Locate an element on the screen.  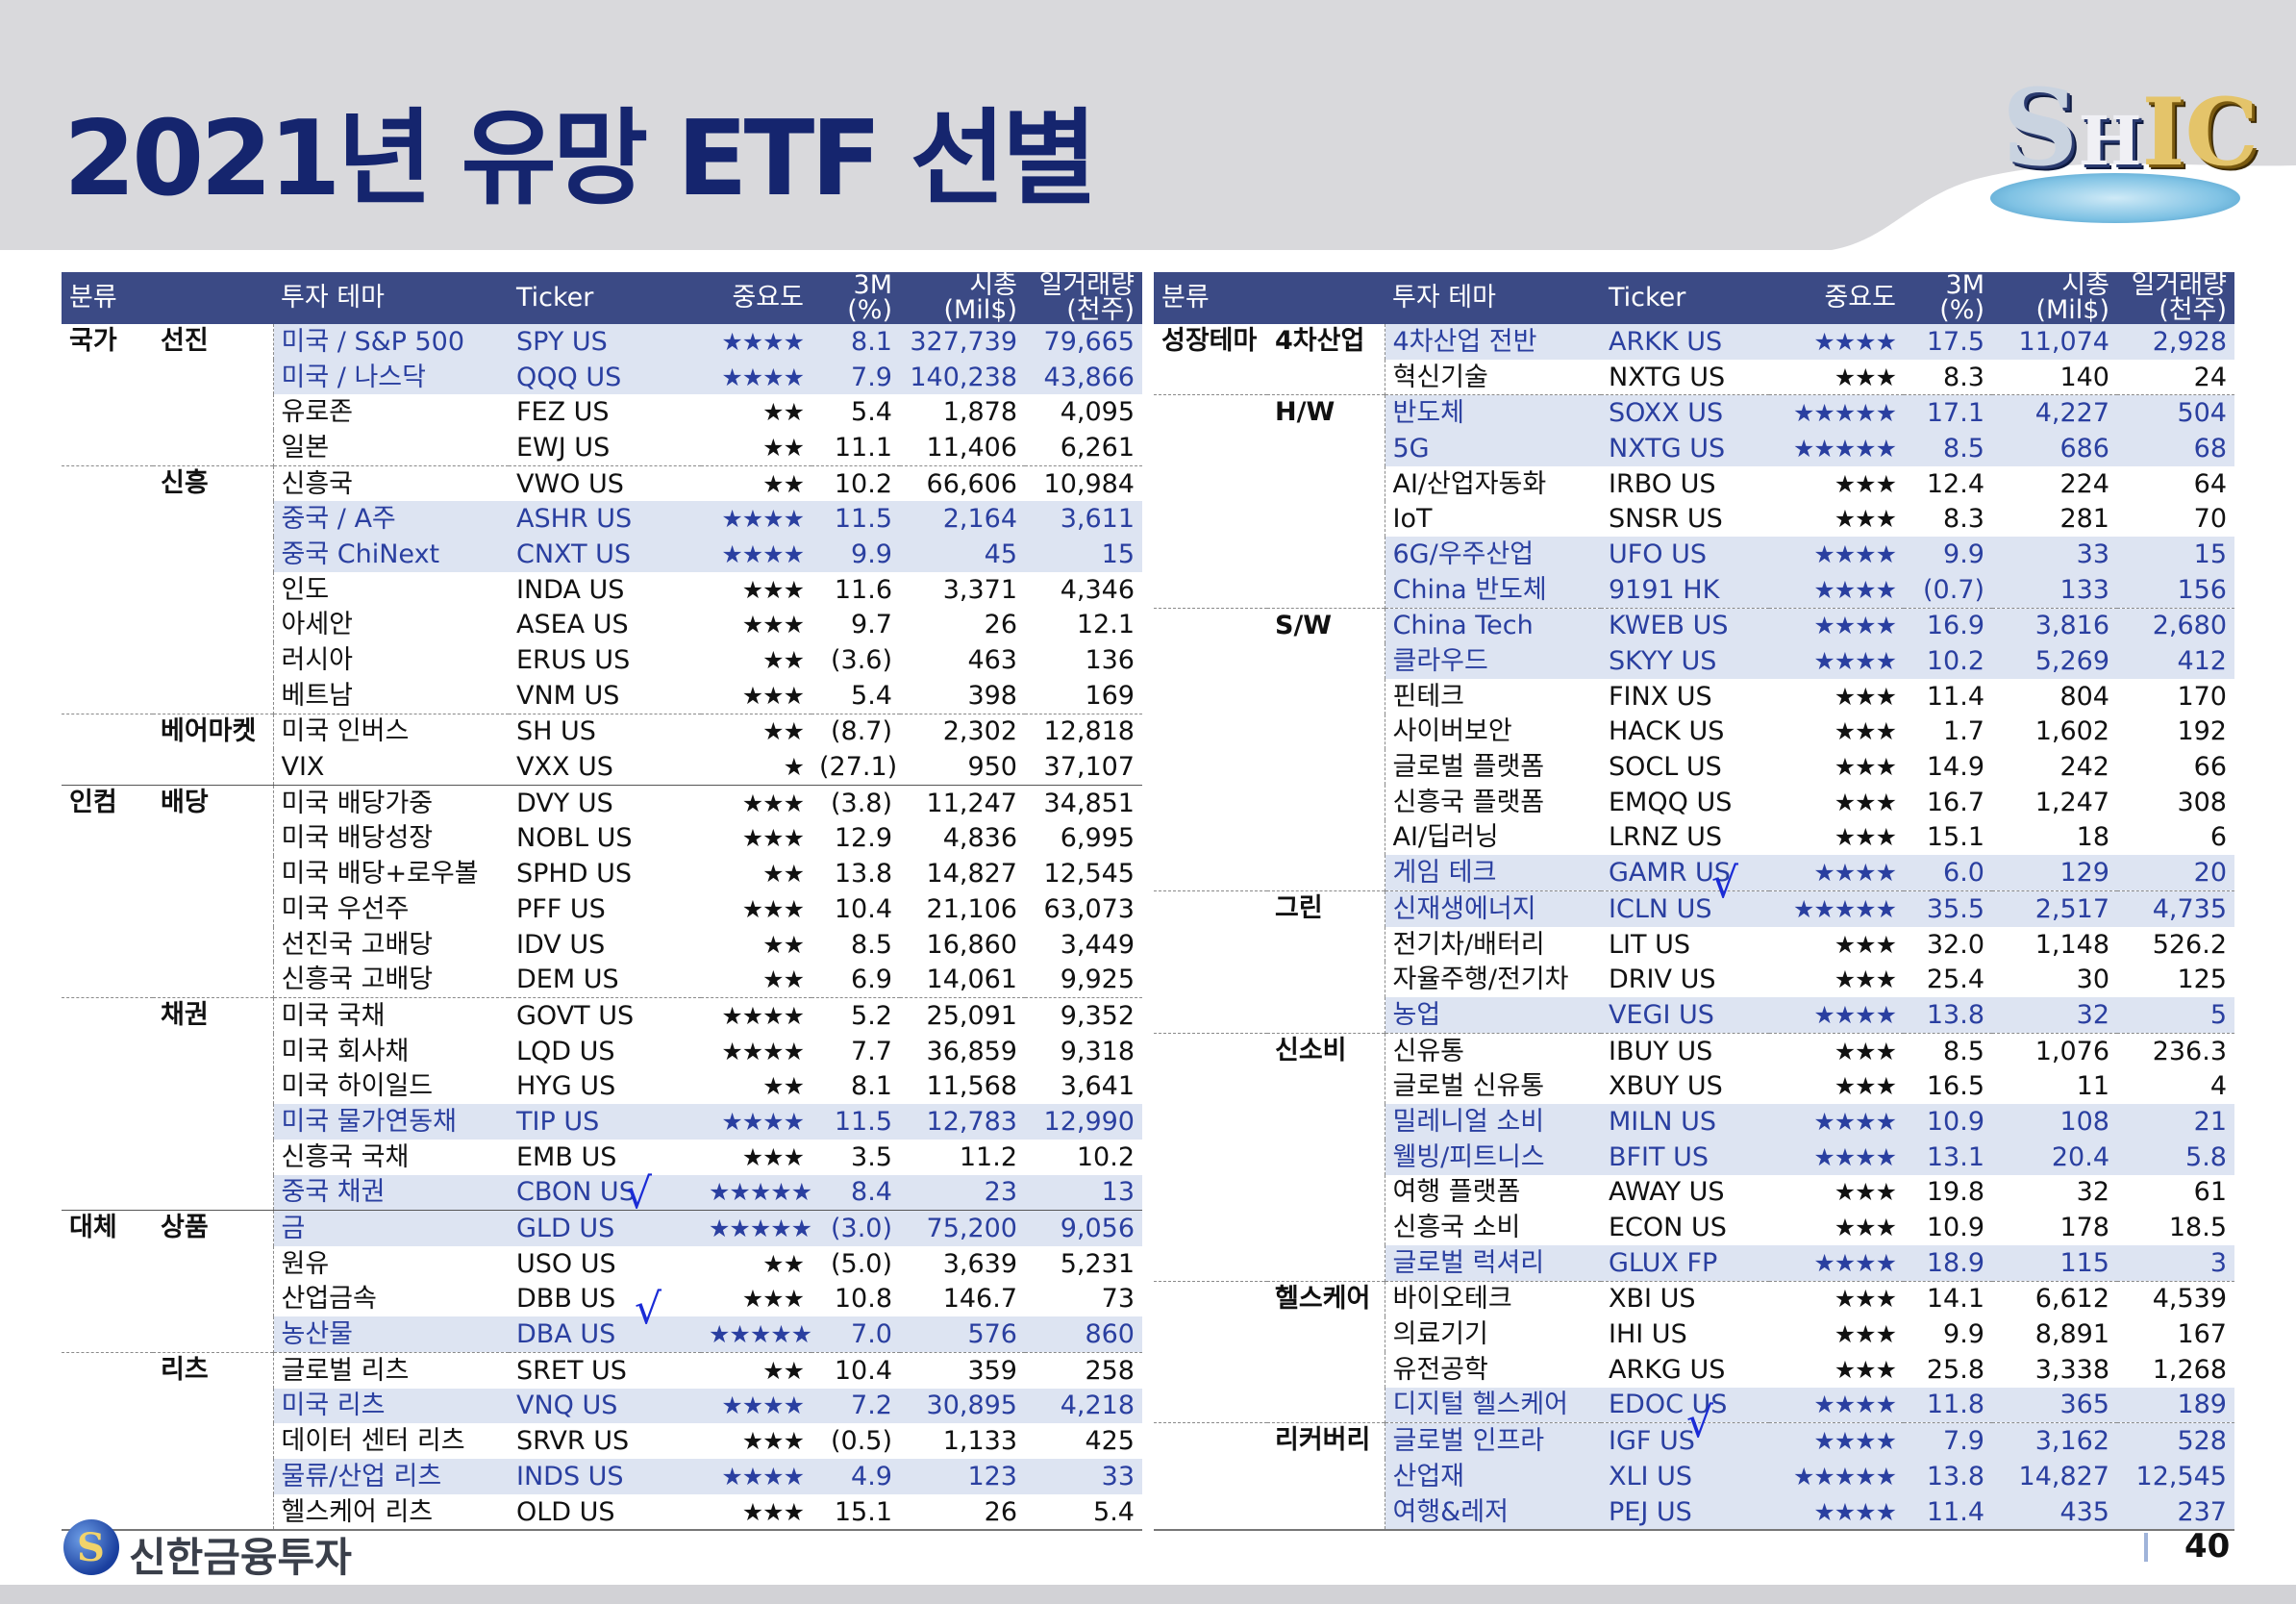
category-sub: 헬스케어 is located at coordinates (1326, 1298).